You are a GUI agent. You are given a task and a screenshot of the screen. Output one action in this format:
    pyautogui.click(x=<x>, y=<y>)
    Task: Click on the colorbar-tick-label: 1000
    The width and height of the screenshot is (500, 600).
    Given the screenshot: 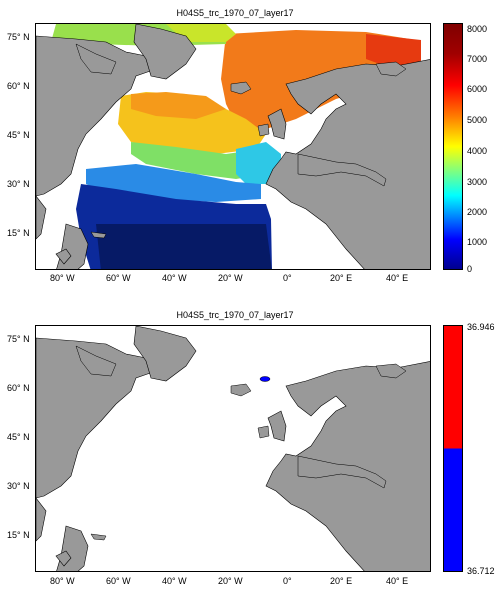 What is the action you would take?
    pyautogui.click(x=477, y=242)
    